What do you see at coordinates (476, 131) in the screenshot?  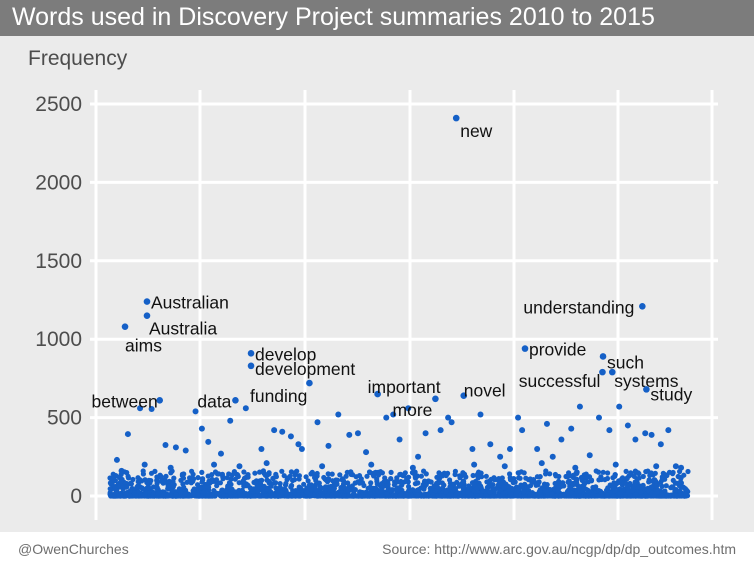 I see `point-label-new: new` at bounding box center [476, 131].